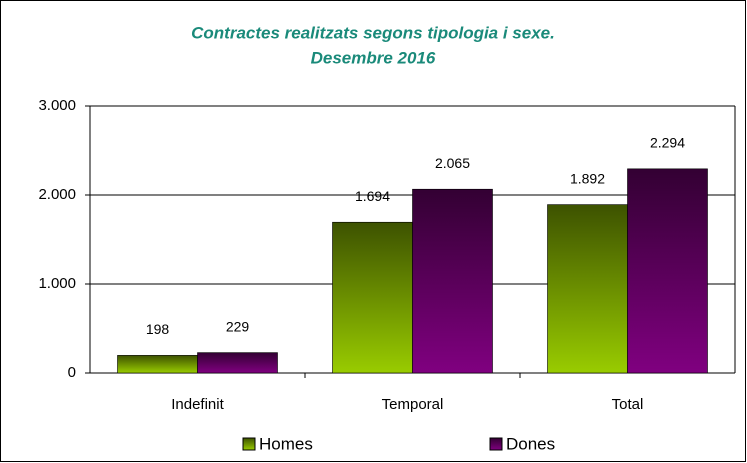  I want to click on x-tick-label: Temporal, so click(413, 404).